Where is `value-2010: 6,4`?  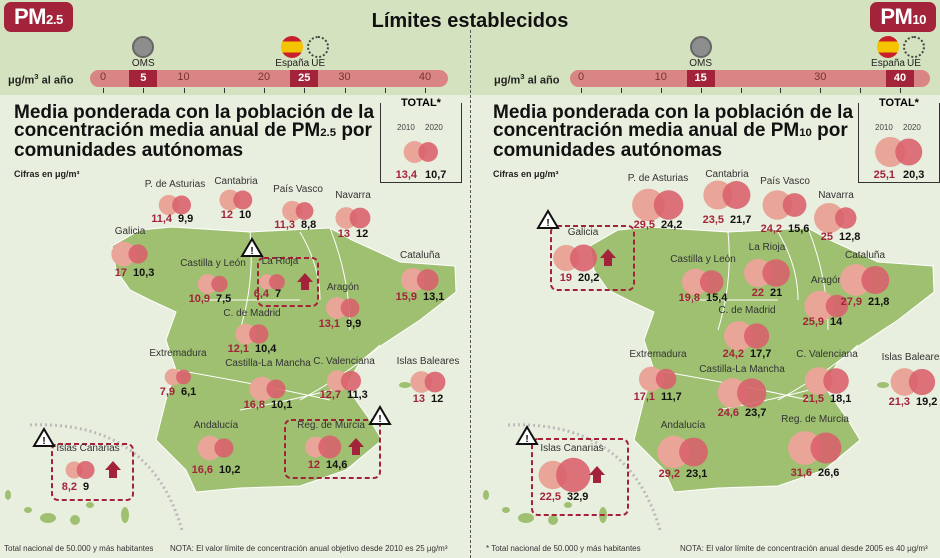 value-2010: 6,4 is located at coordinates (262, 294).